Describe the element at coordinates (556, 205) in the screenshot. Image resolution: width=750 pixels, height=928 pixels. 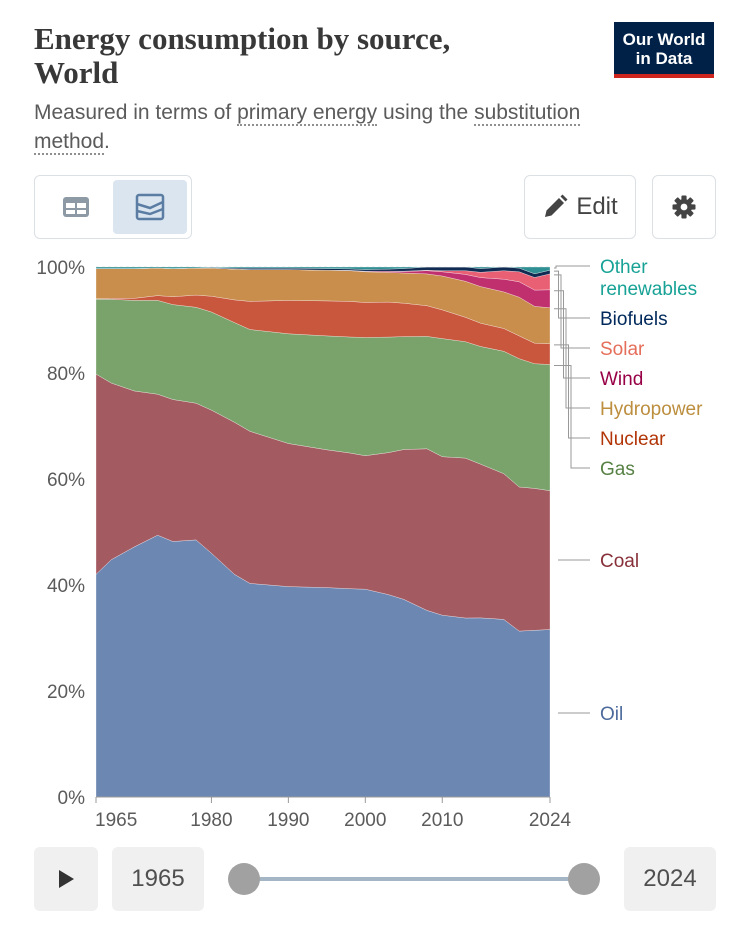
I see `pencil-icon` at that location.